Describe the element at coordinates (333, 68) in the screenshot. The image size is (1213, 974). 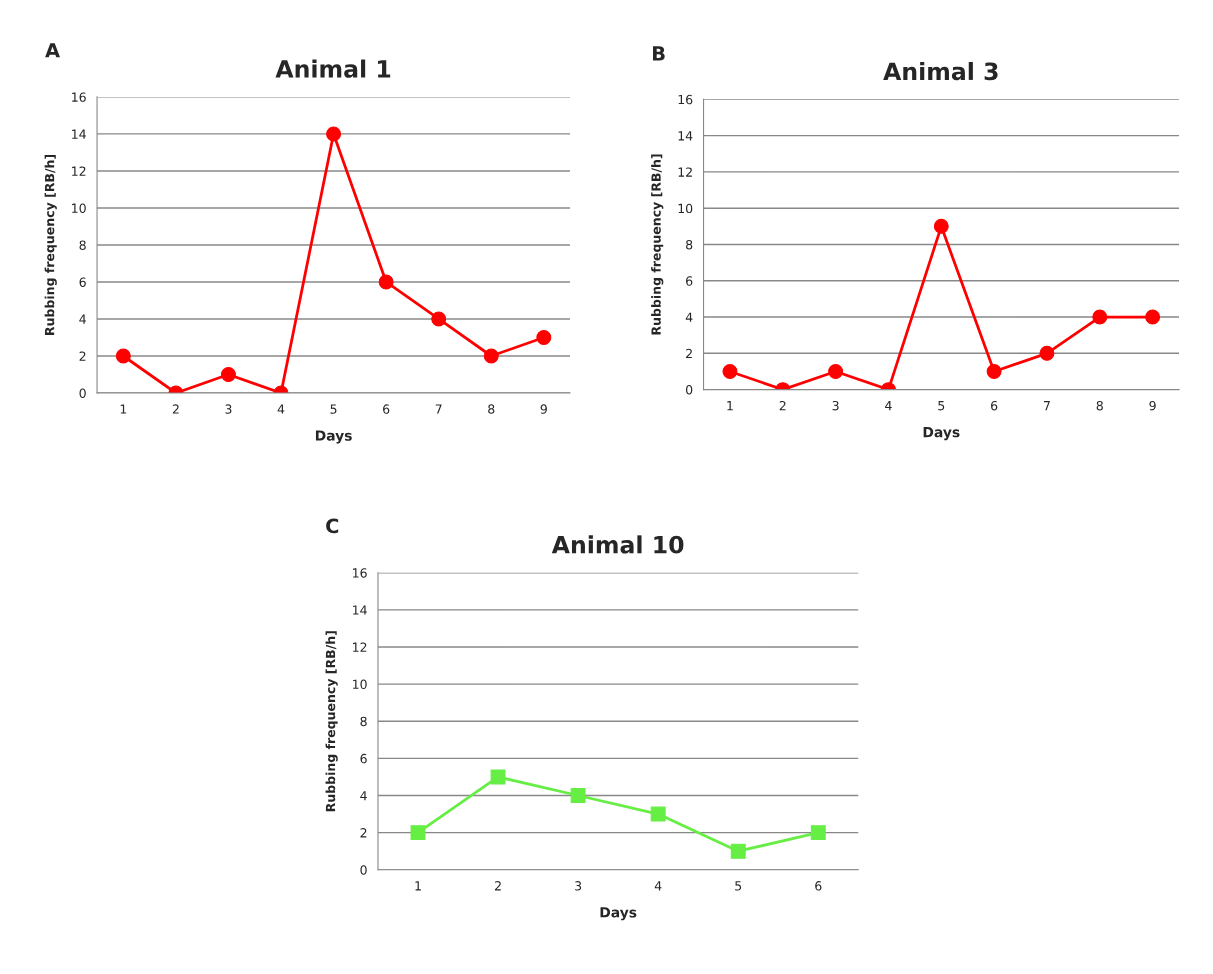
I see `chart-title: Animal 1` at that location.